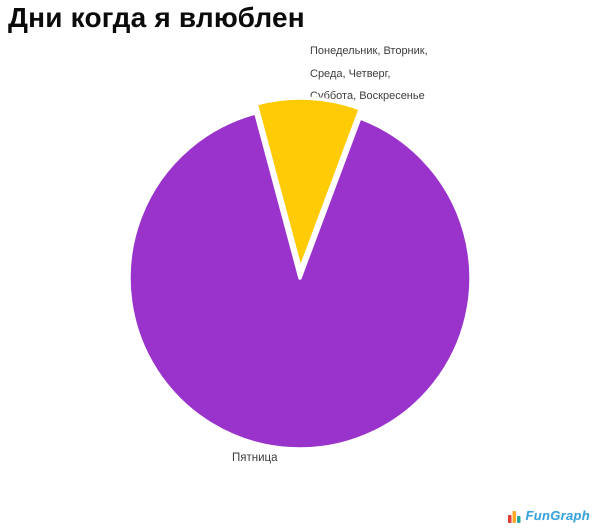 The image size is (600, 530). I want to click on watermark-text: FunGraph, so click(557, 515).